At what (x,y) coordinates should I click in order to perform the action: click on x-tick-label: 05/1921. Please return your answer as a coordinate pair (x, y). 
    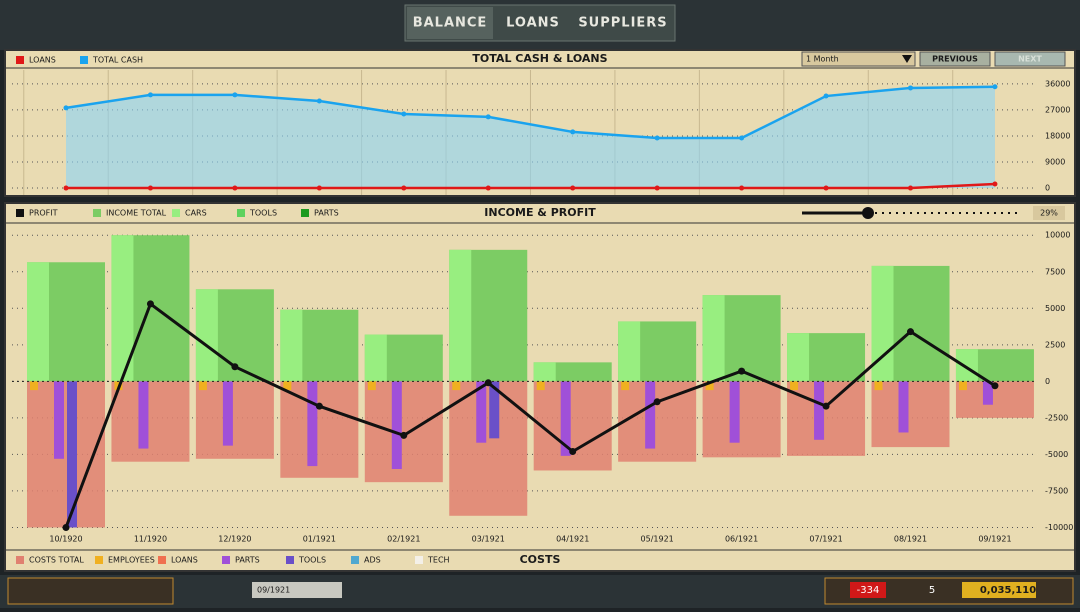
    Looking at the image, I should click on (657, 539).